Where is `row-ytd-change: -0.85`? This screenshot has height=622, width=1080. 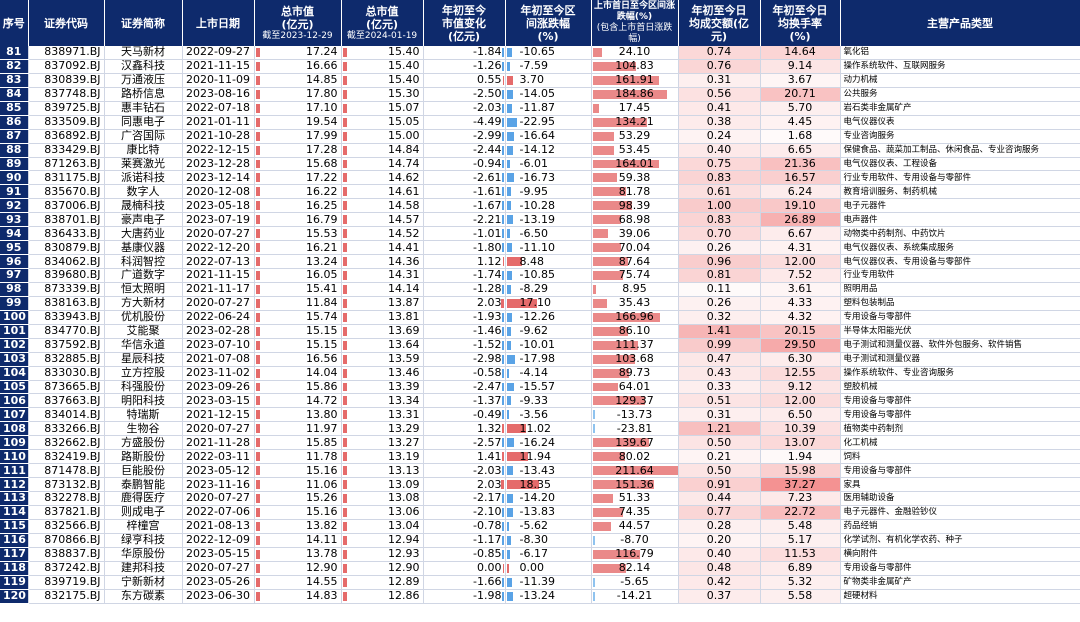
row-ytd-change: -0.85 is located at coordinates (464, 554).